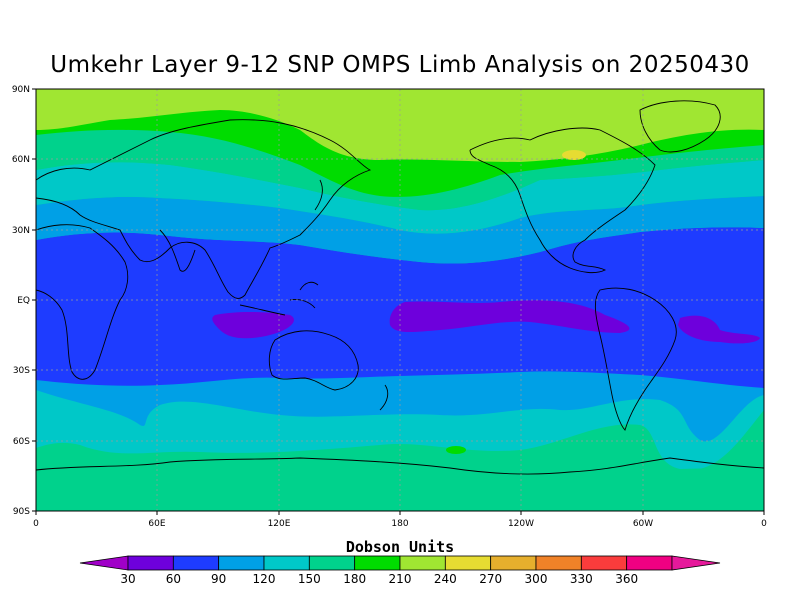 The height and width of the screenshot is (600, 800). I want to click on lon-labels: 0 60E 120E 180 120W 60W 0, so click(400, 524).